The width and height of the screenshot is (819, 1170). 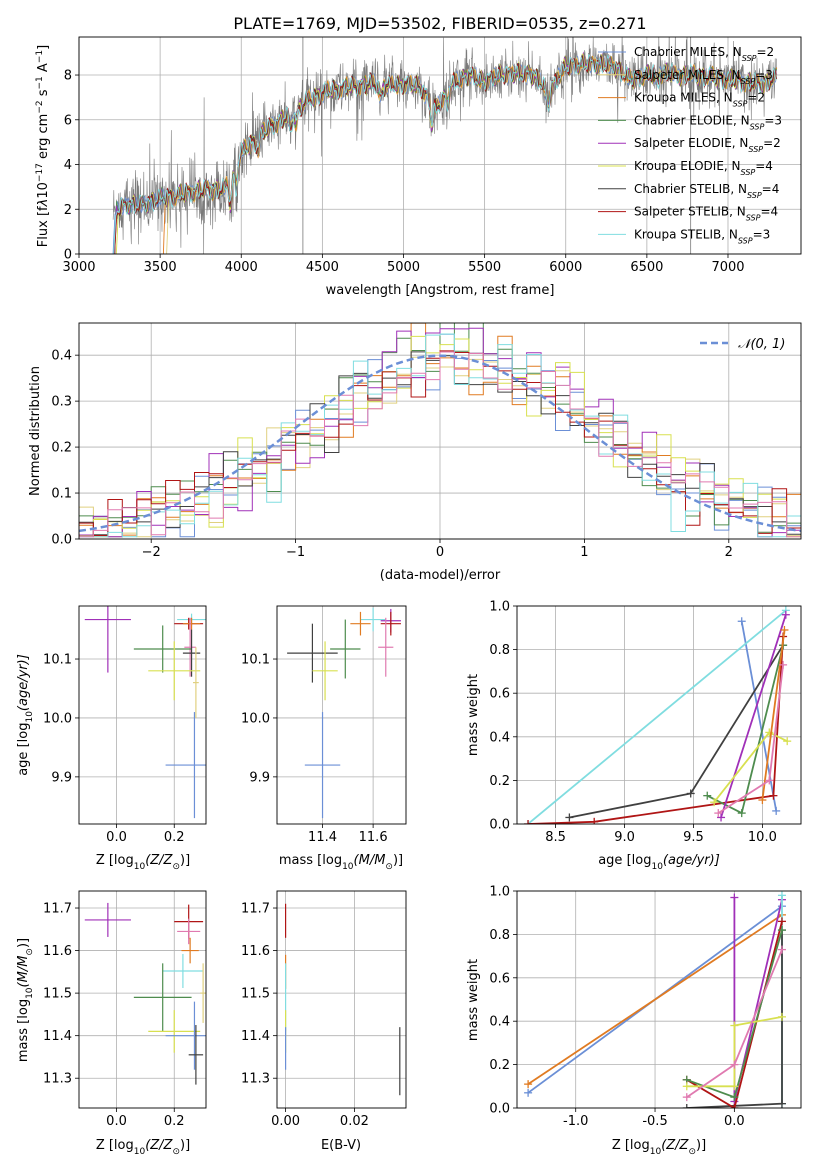 I want to click on panel-mass_vs_ebv: 0.00 0.02 11.3 11.4 11.5 11.6 11.7 E(B-V), so click(x=324, y=1021).